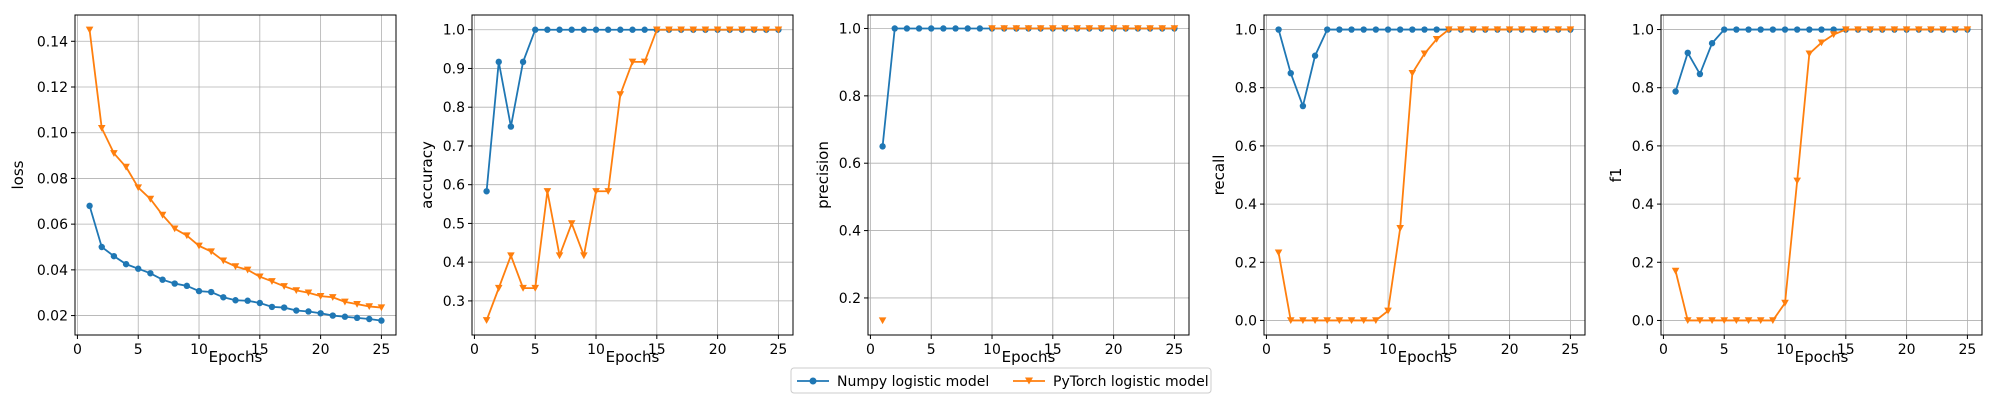 The image size is (2000, 400). What do you see at coordinates (52, 225) in the screenshot?
I see `y-tick-label: 0.06` at bounding box center [52, 225].